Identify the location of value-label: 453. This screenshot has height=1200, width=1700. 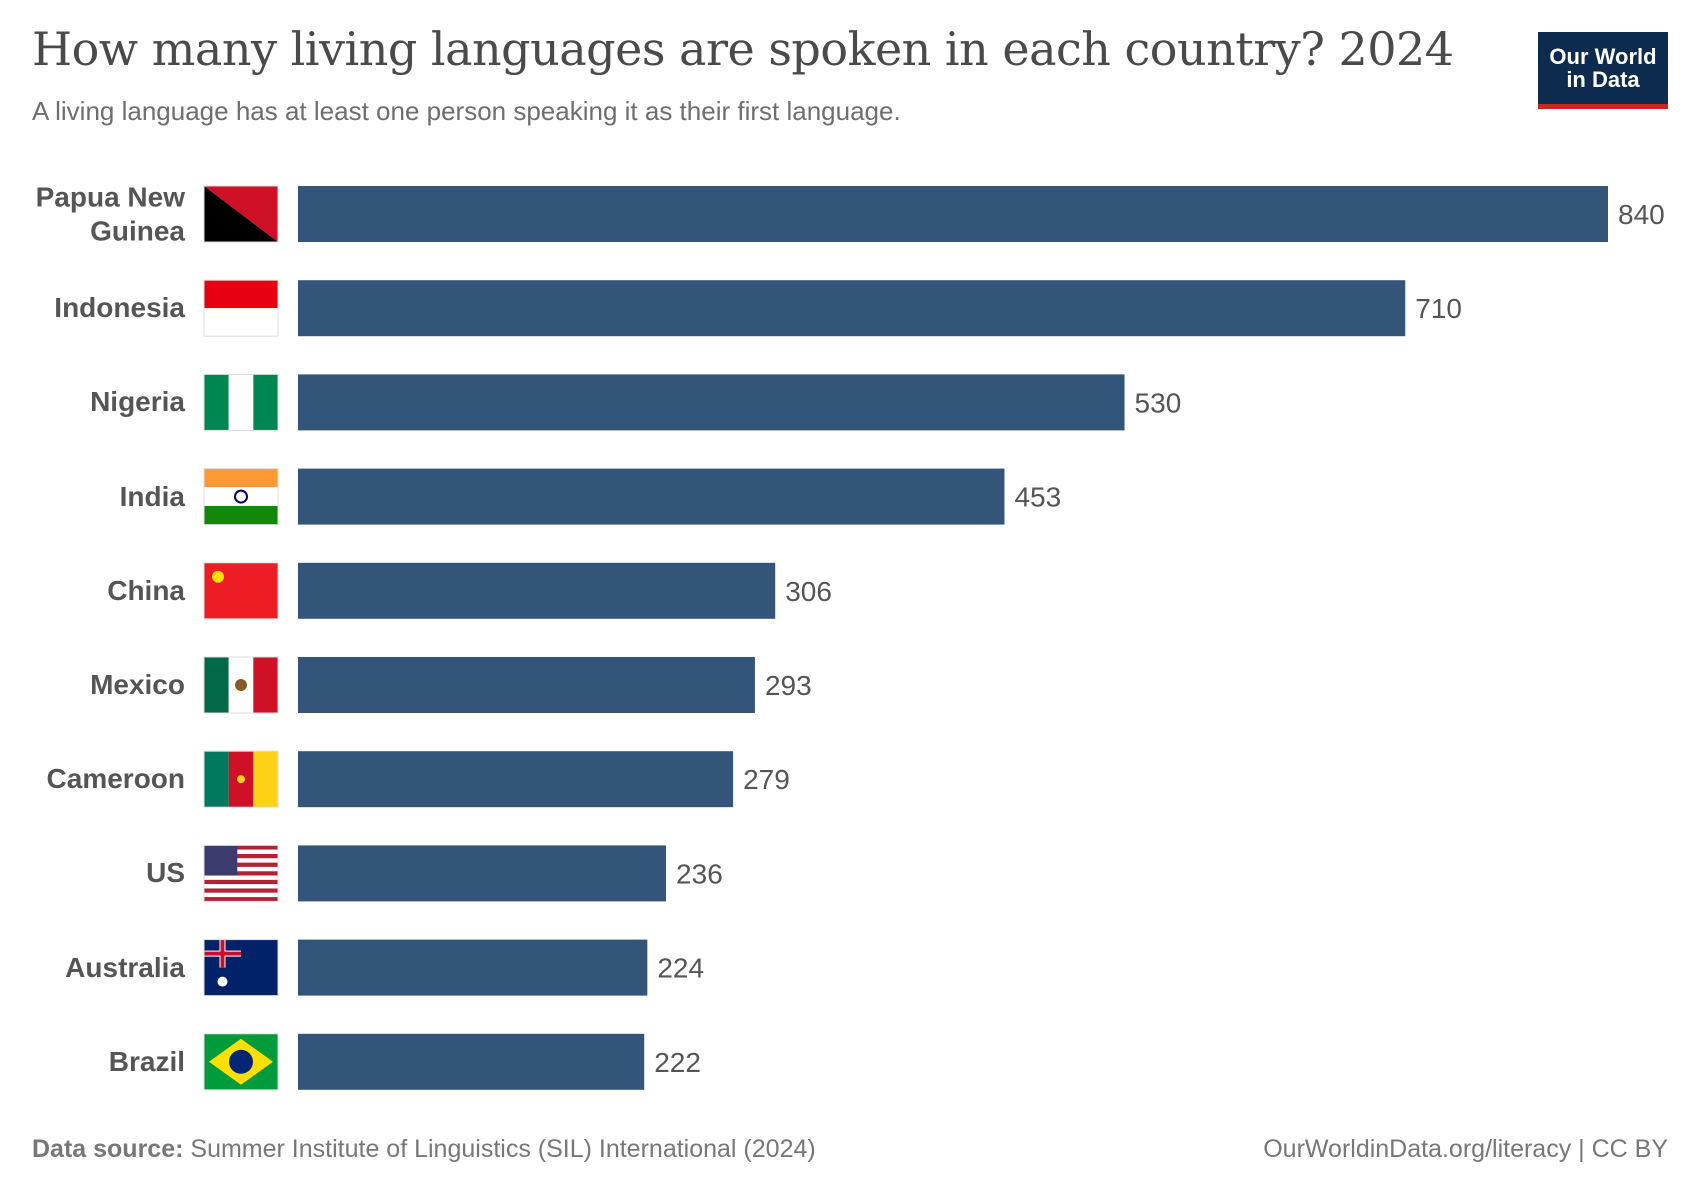
(1037, 497).